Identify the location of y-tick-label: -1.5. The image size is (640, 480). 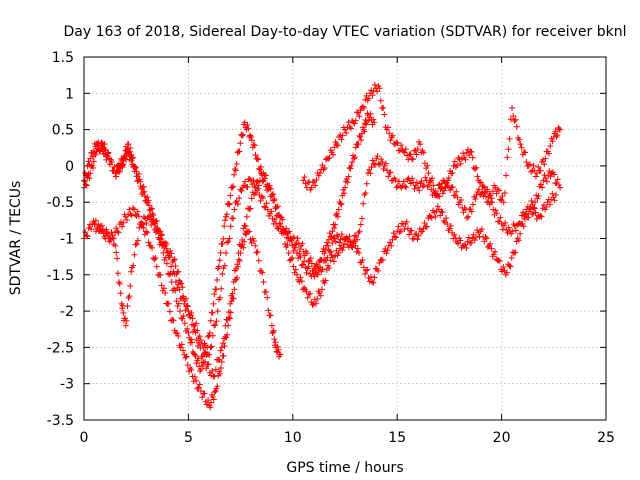
(60, 276).